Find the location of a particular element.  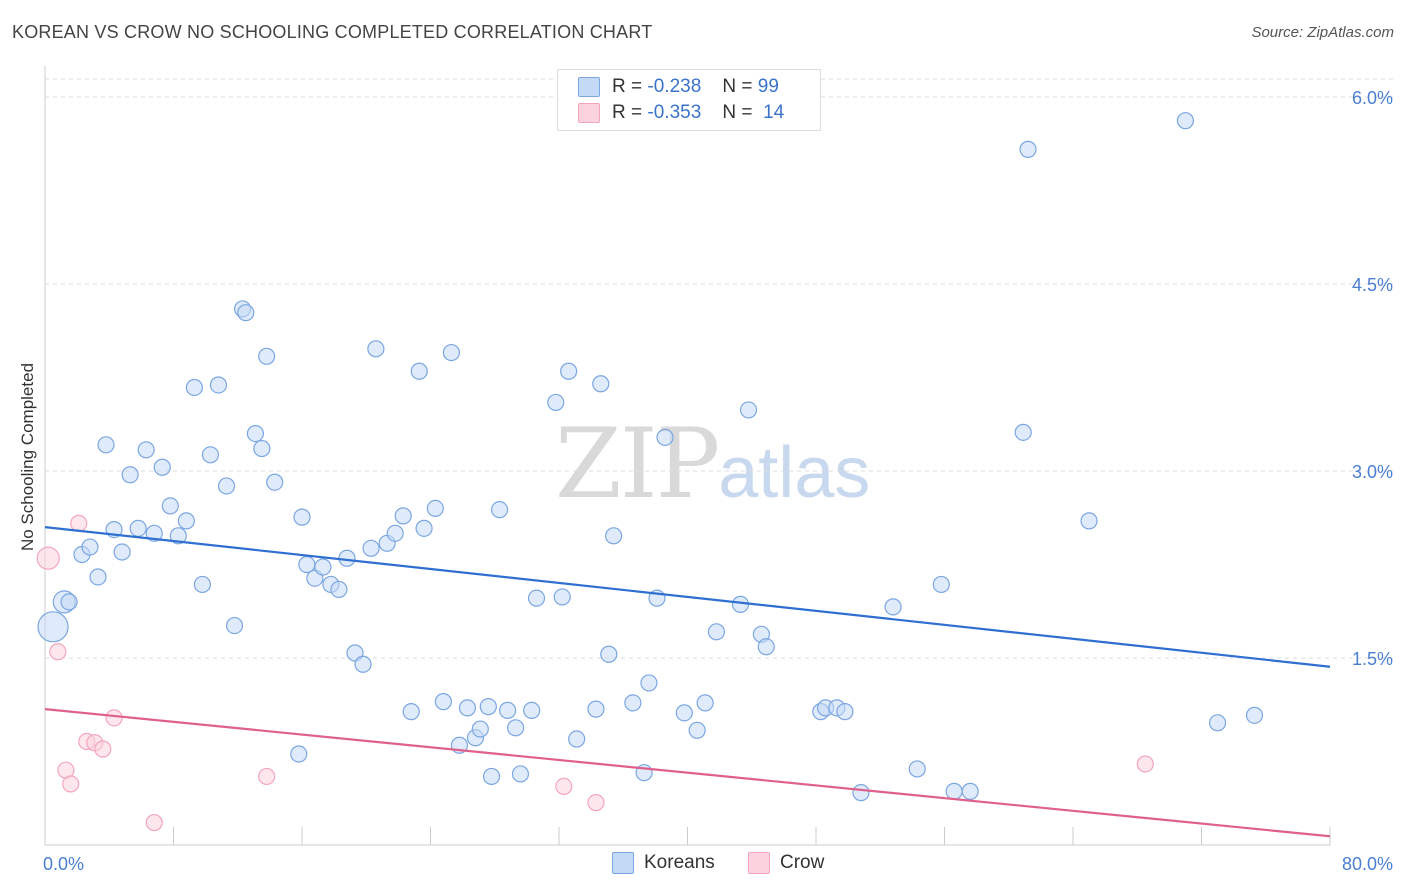

legend-n-value: 99 is located at coordinates (768, 86).